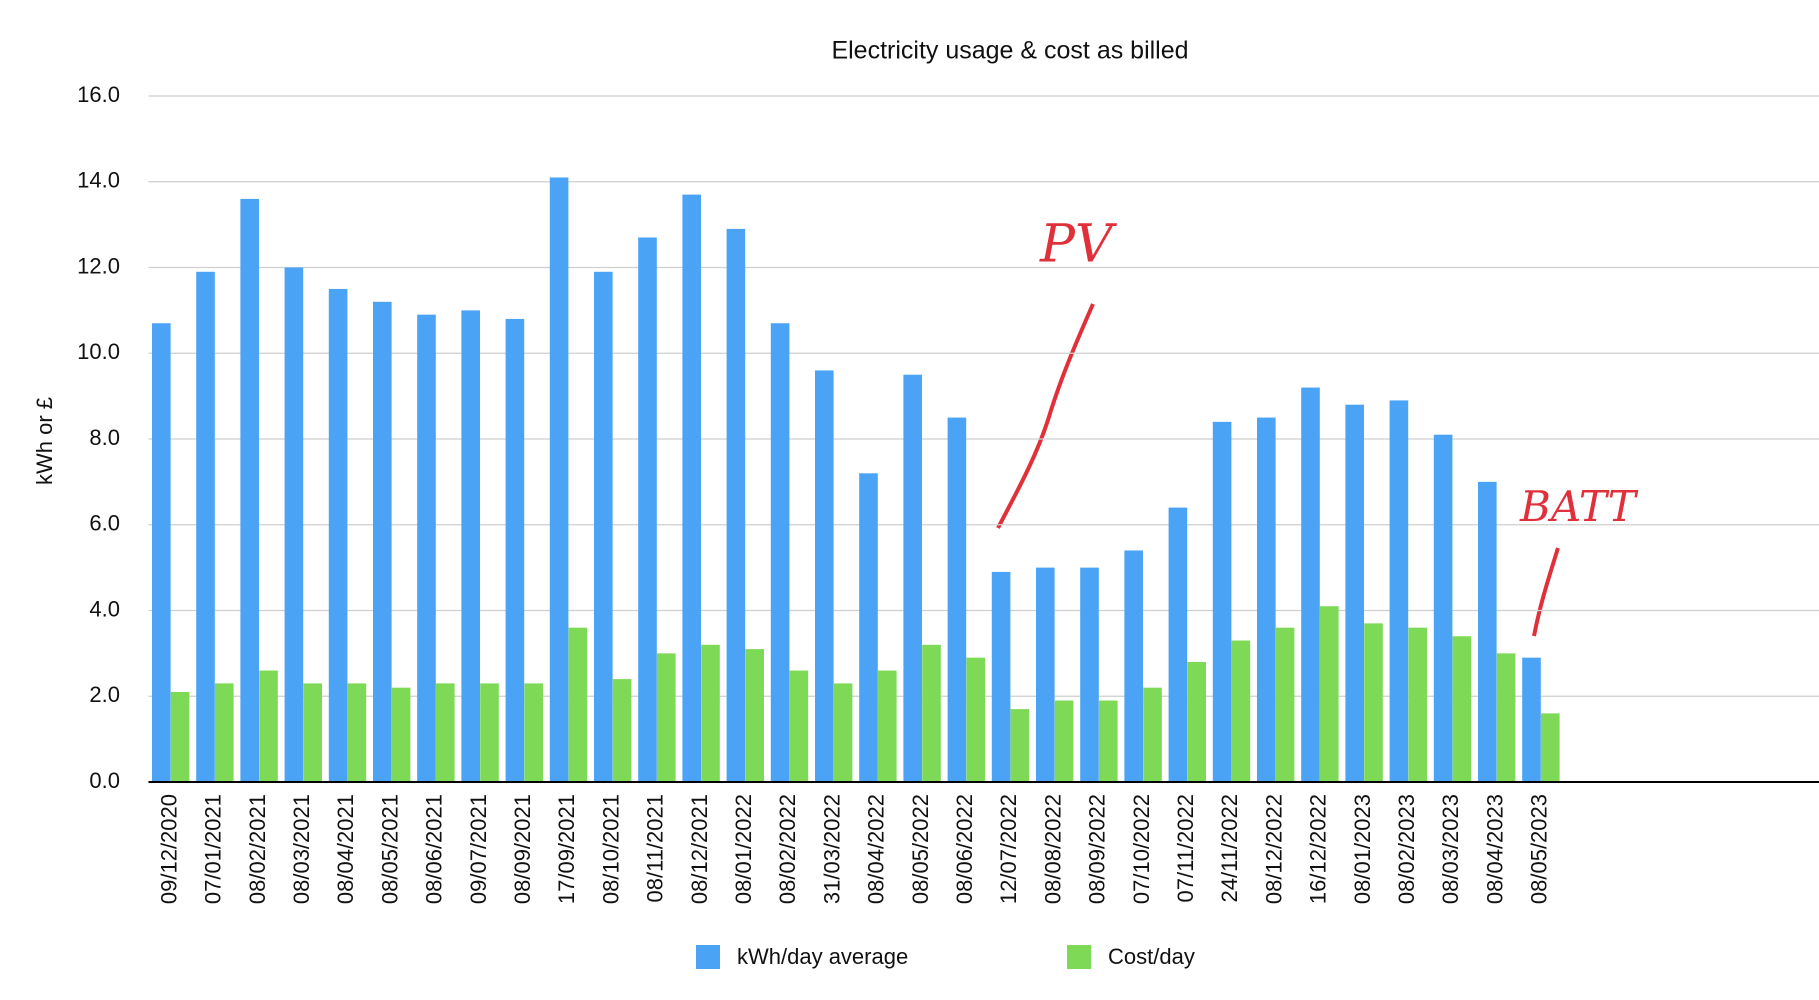 The height and width of the screenshot is (1000, 1819). I want to click on x-tick-label: 08/08/2022, so click(1052, 849).